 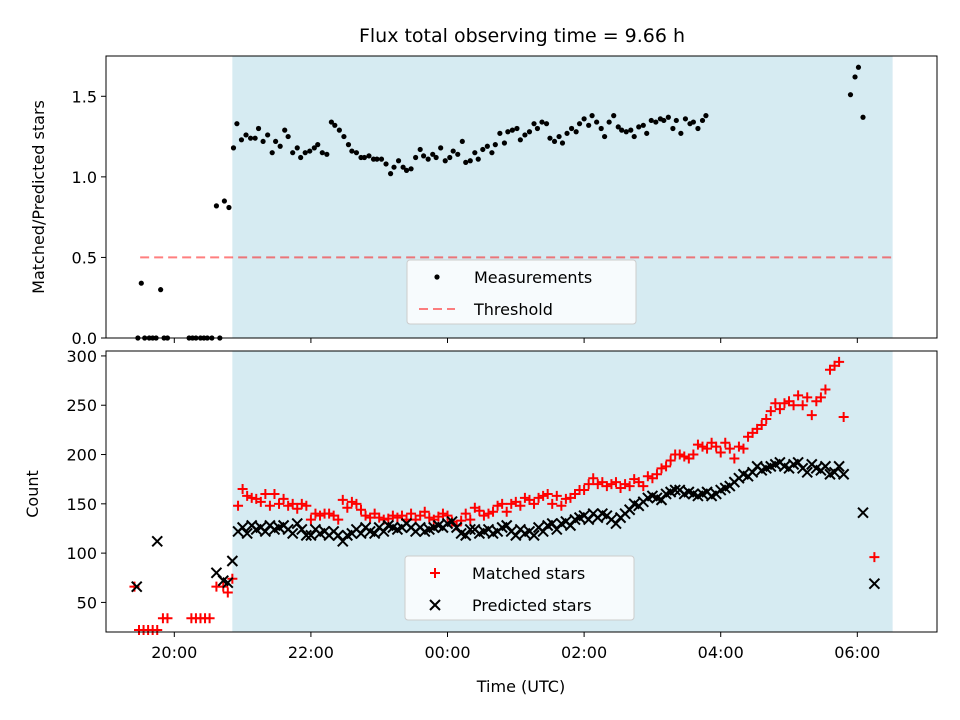 What do you see at coordinates (81, 553) in the screenshot?
I see `bottom-y-tick-label: 100` at bounding box center [81, 553].